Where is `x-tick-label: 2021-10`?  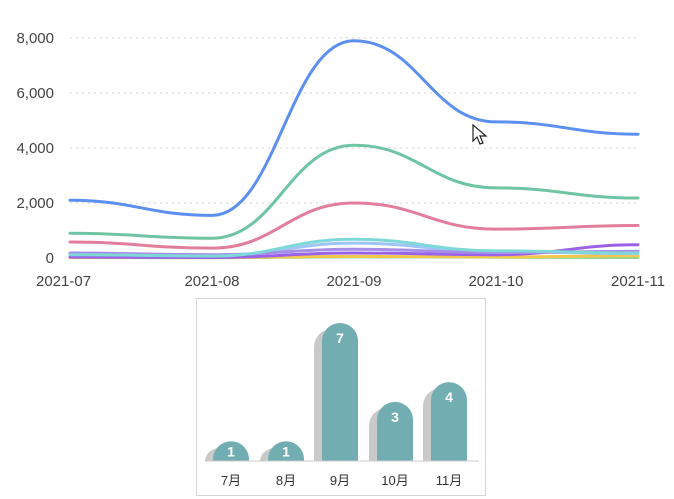
x-tick-label: 2021-10 is located at coordinates (495, 281).